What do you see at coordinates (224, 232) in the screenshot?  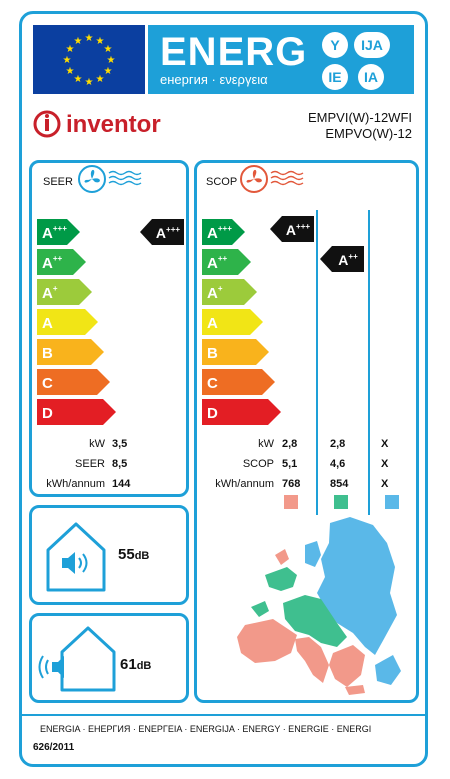 I see `scop-class-bar: A+++` at bounding box center [224, 232].